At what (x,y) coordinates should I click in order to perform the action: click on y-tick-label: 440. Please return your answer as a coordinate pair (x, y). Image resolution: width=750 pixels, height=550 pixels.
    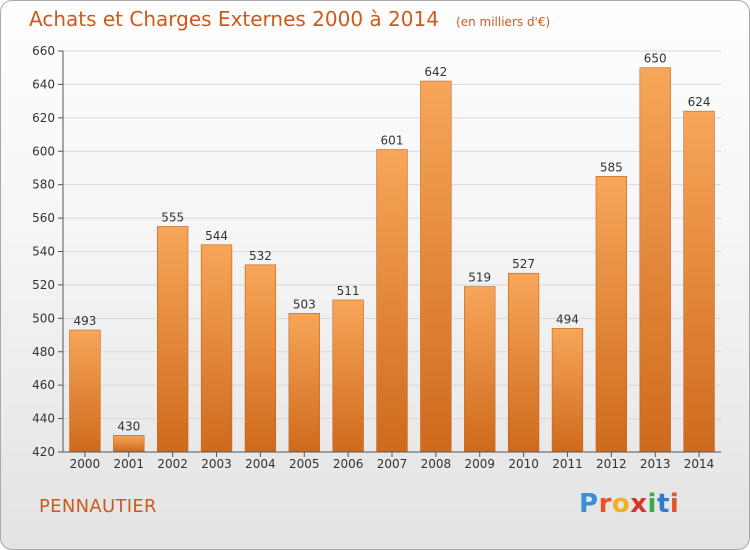
    Looking at the image, I should click on (43, 419).